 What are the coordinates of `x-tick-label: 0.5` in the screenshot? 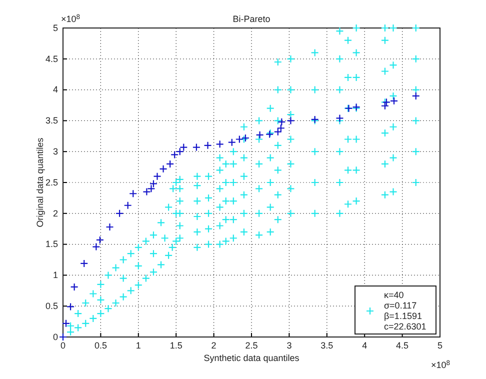 It's located at (100, 345).